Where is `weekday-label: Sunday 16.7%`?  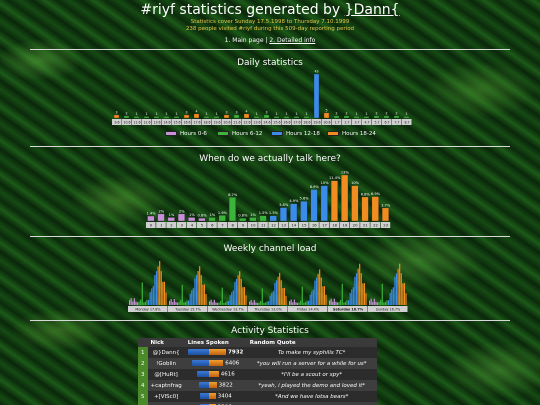 weekday-label: Sunday 16.7% is located at coordinates (388, 310).